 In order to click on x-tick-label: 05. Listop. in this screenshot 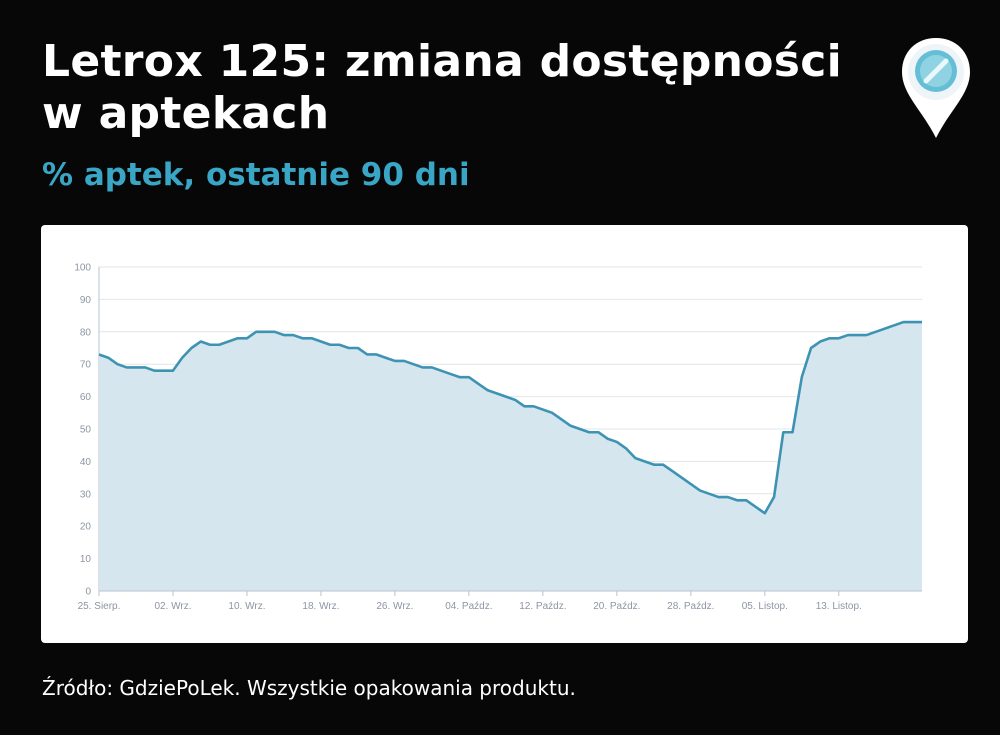, I will do `click(765, 606)`.